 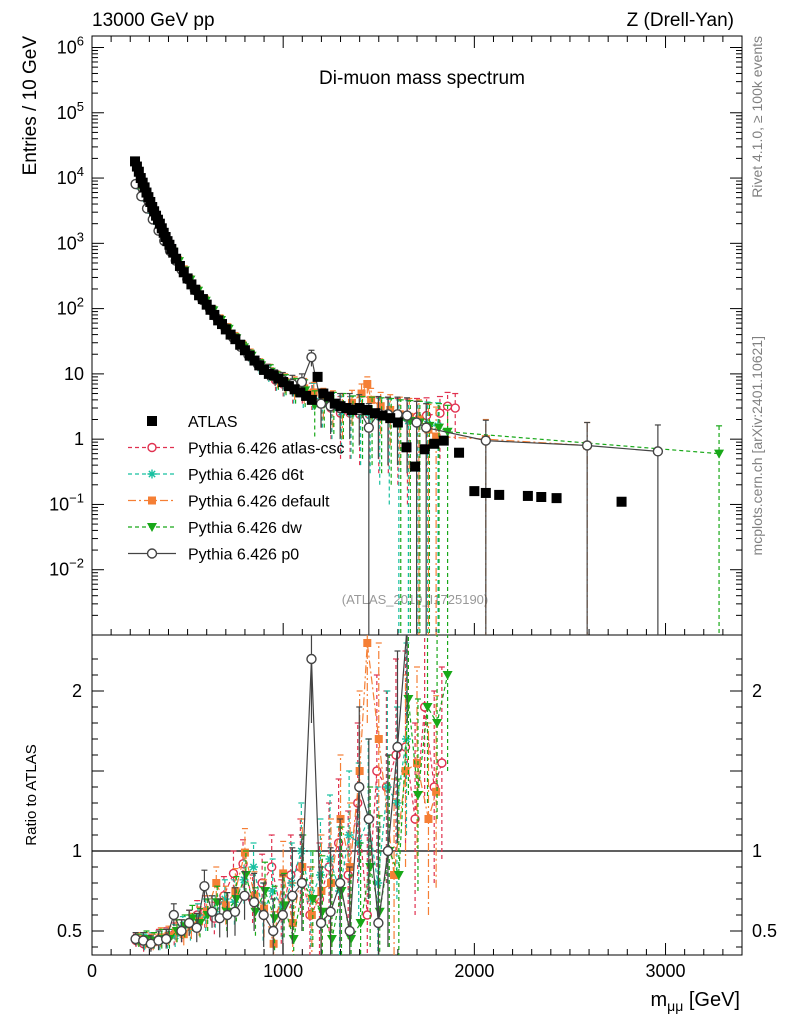 I want to click on legend-entry: ATLAS, so click(x=192, y=422).